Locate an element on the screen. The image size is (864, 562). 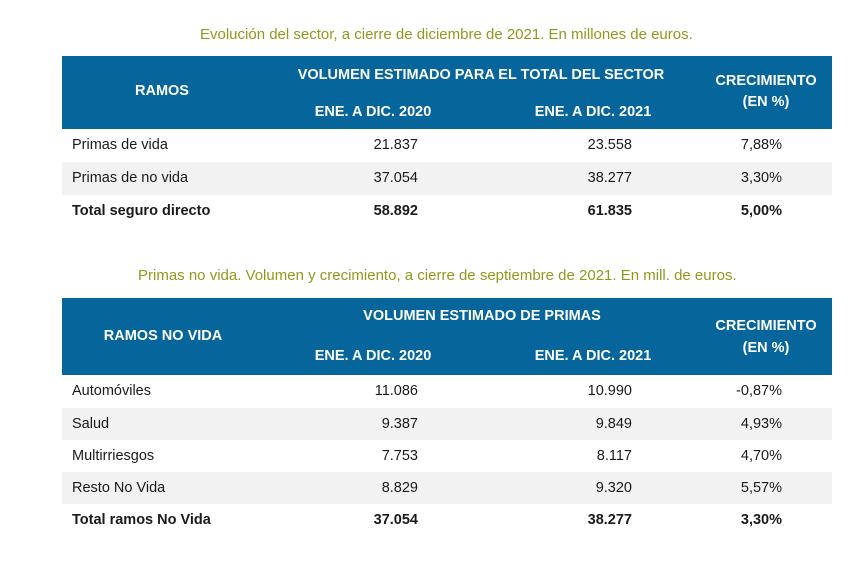
value-2020: 8.829 is located at coordinates (399, 488).